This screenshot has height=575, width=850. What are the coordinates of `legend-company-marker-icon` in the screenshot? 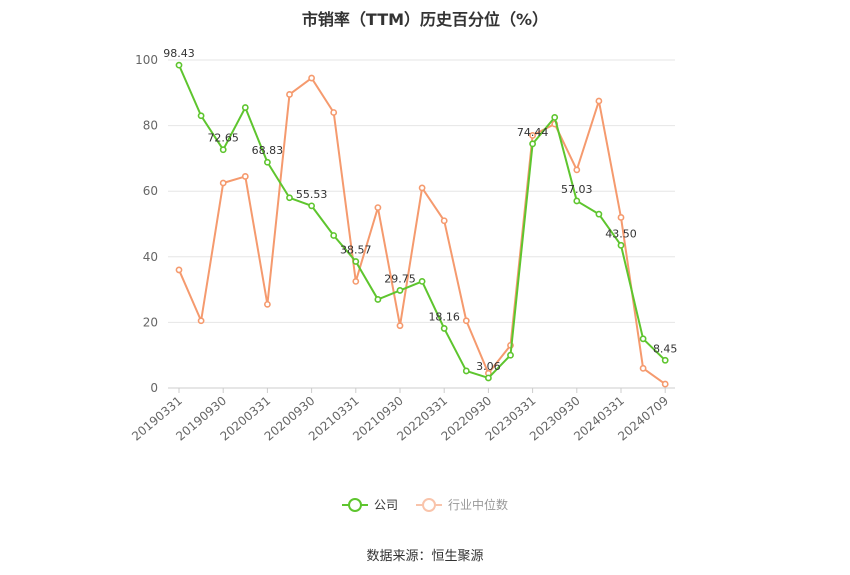 It's located at (354, 504).